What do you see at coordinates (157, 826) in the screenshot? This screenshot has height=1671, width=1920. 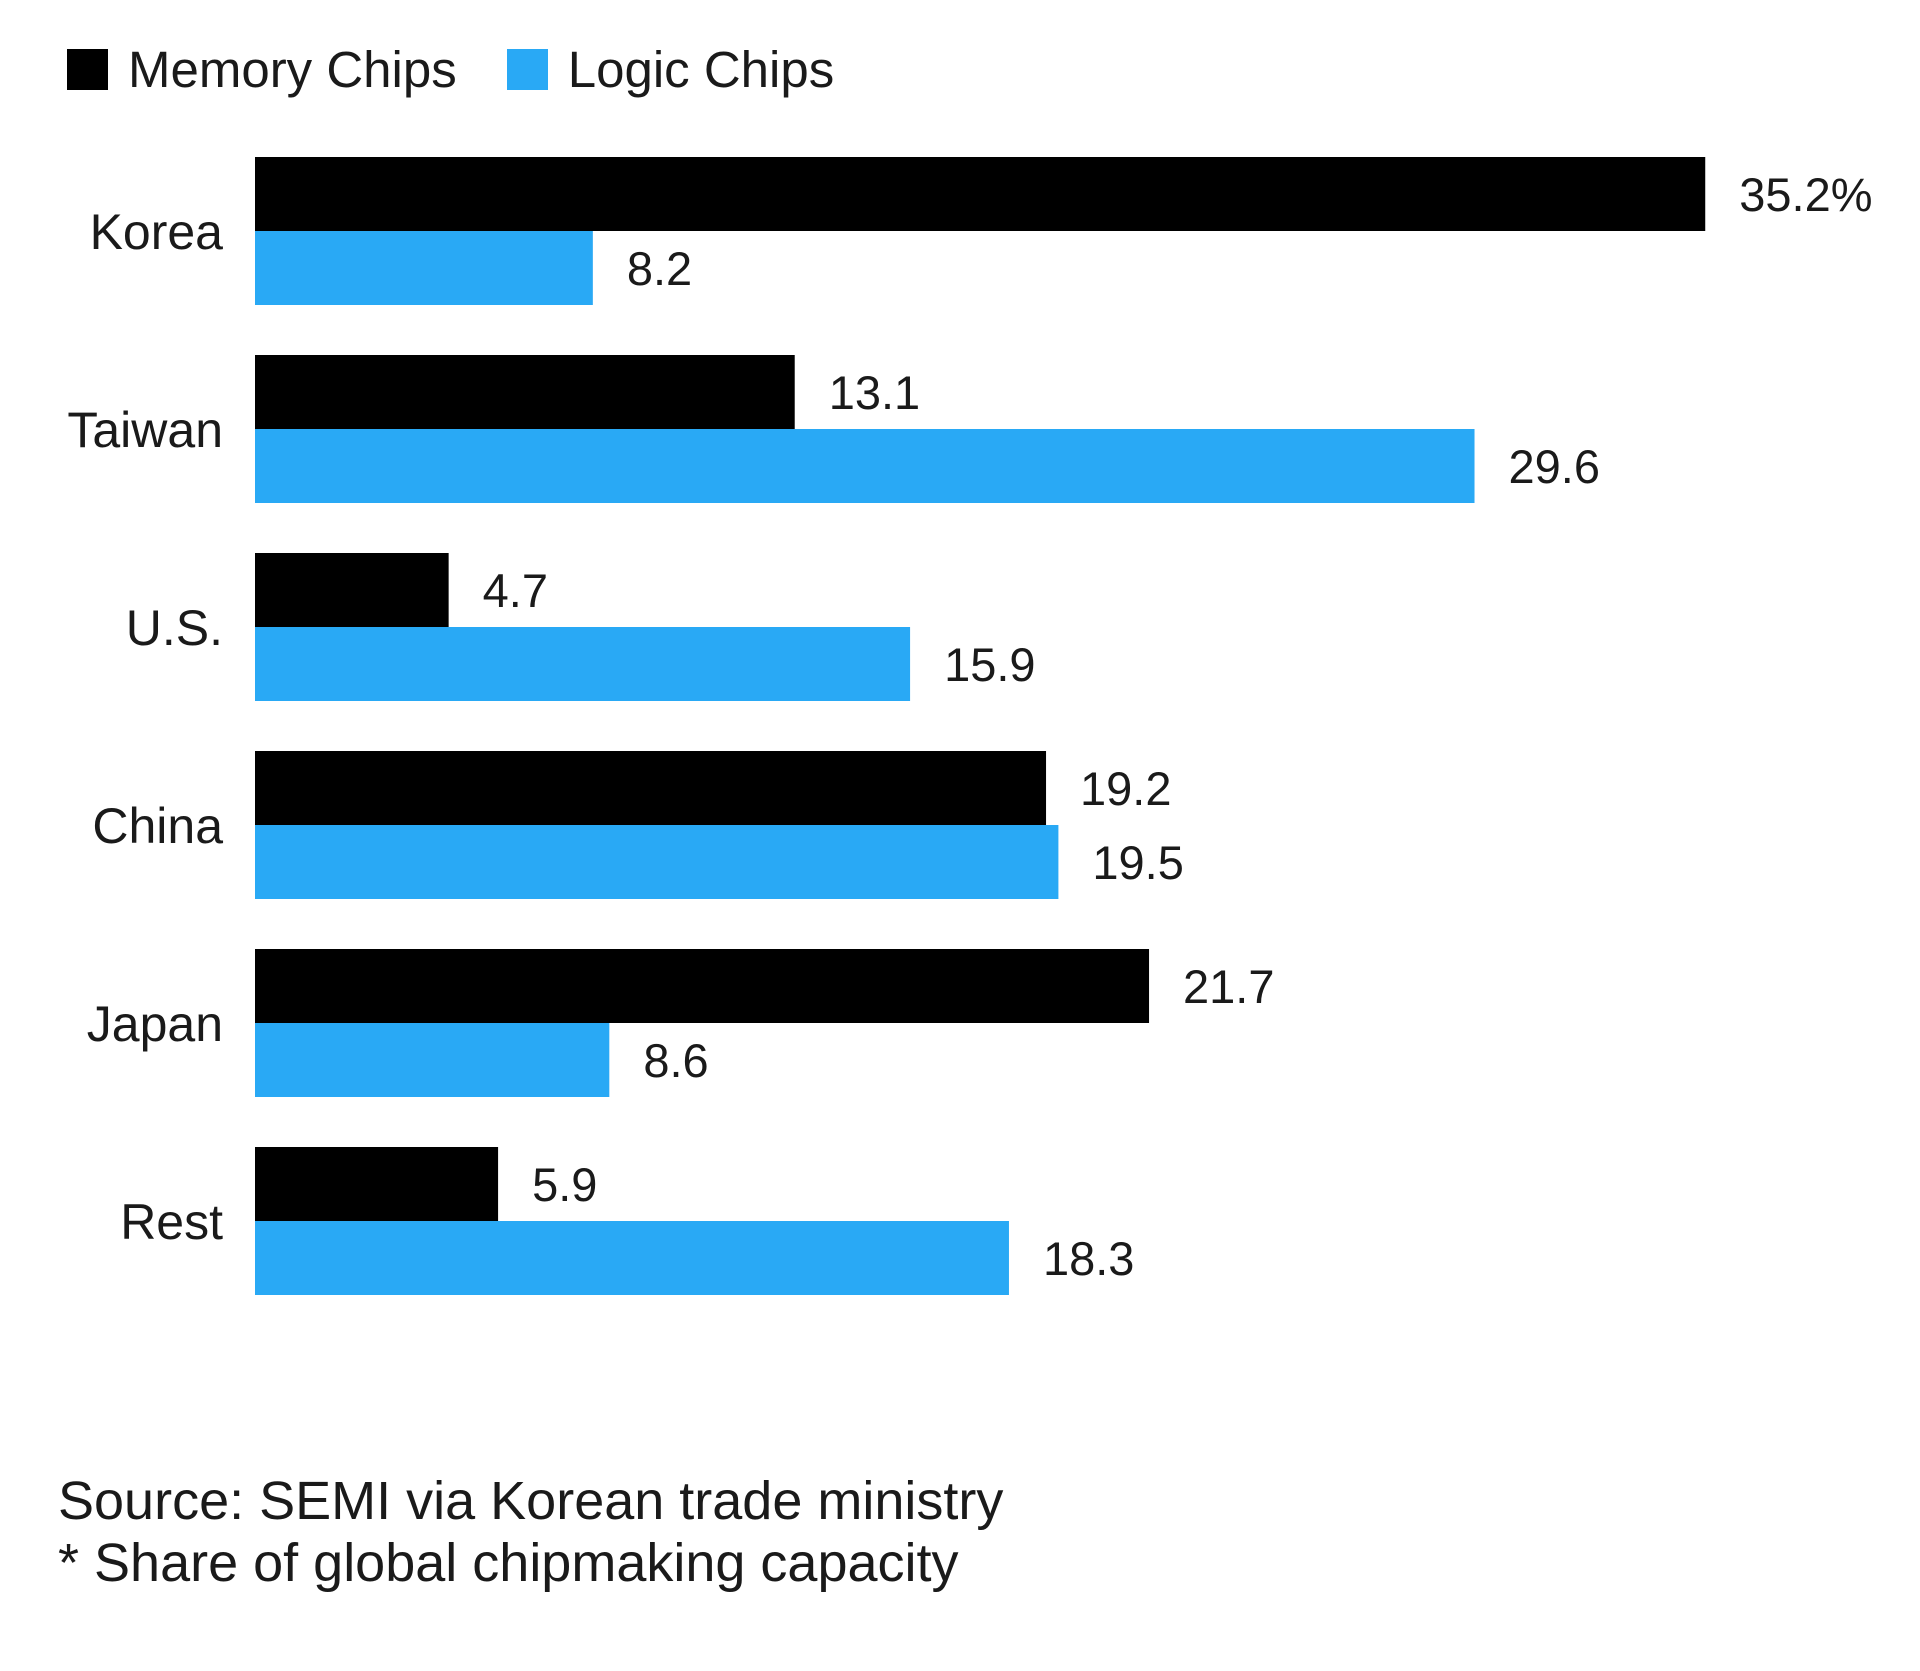 I see `category-label-china: China` at bounding box center [157, 826].